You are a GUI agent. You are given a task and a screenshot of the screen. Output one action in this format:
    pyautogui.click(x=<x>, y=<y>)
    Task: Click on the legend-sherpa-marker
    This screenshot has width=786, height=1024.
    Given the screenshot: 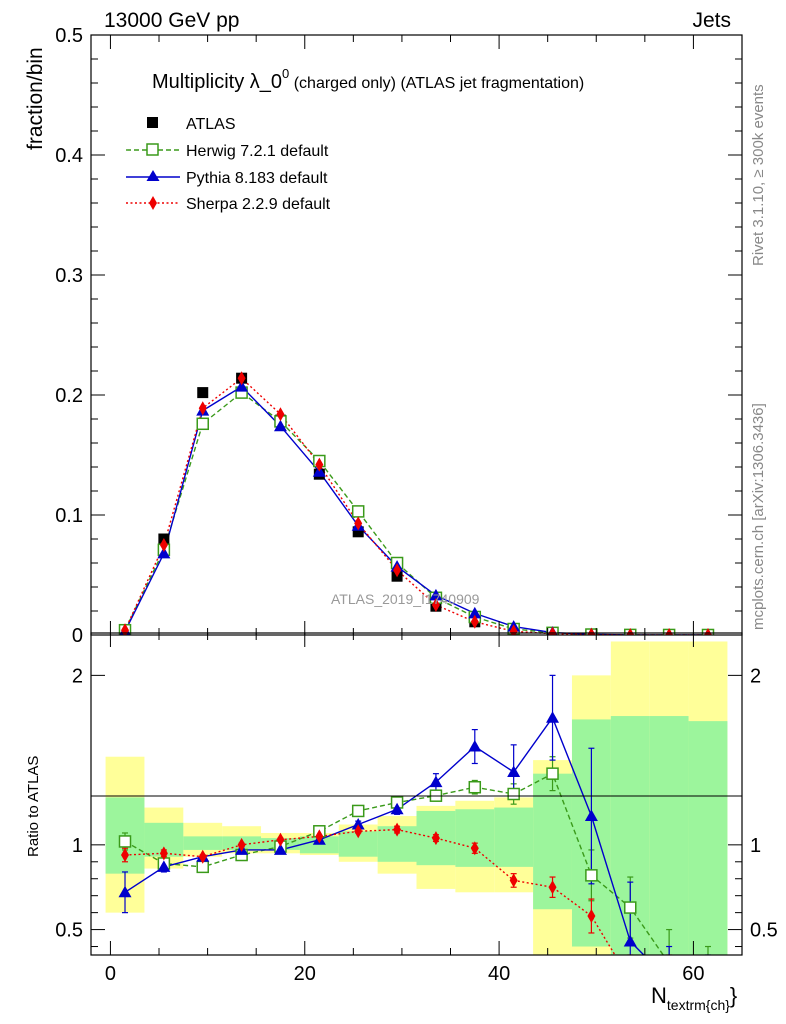 What is the action you would take?
    pyautogui.click(x=153, y=203)
    